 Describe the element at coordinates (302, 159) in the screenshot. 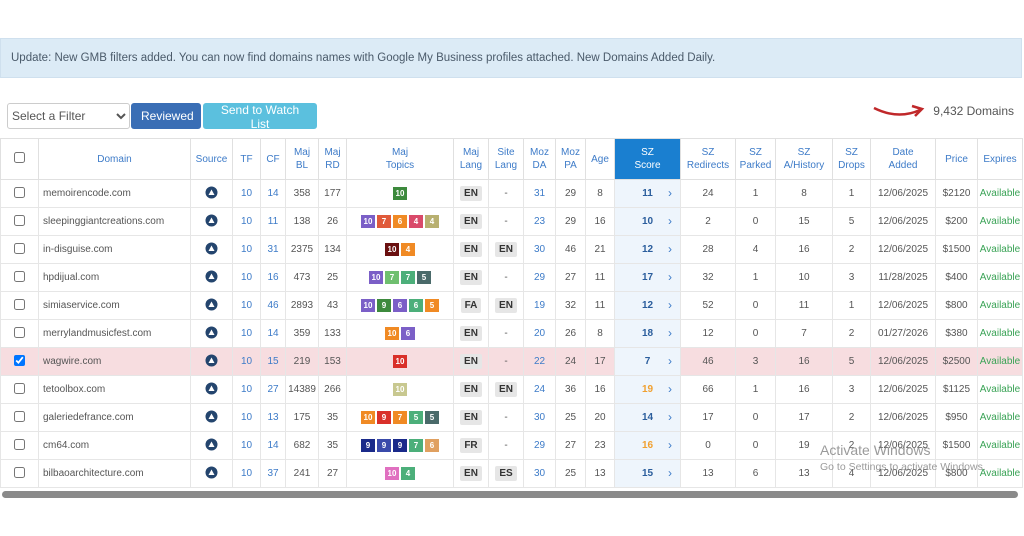

I see `column-header: Maj BL` at that location.